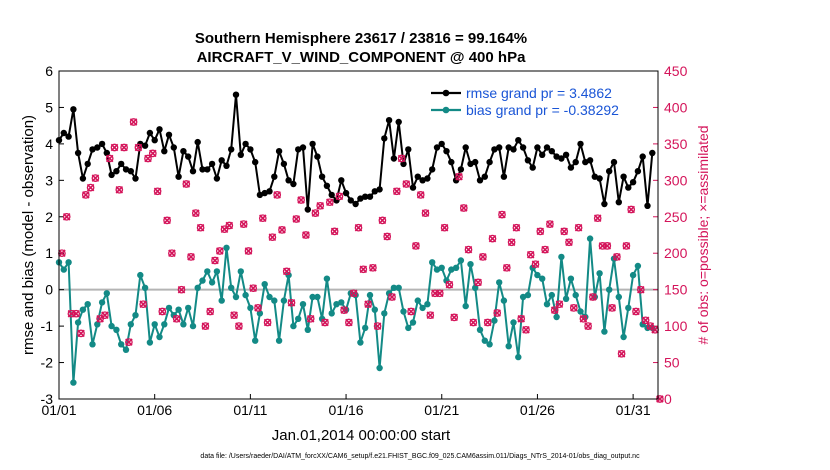 The height and width of the screenshot is (470, 830). What do you see at coordinates (49, 180) in the screenshot?
I see `y-tick-label: 3` at bounding box center [49, 180].